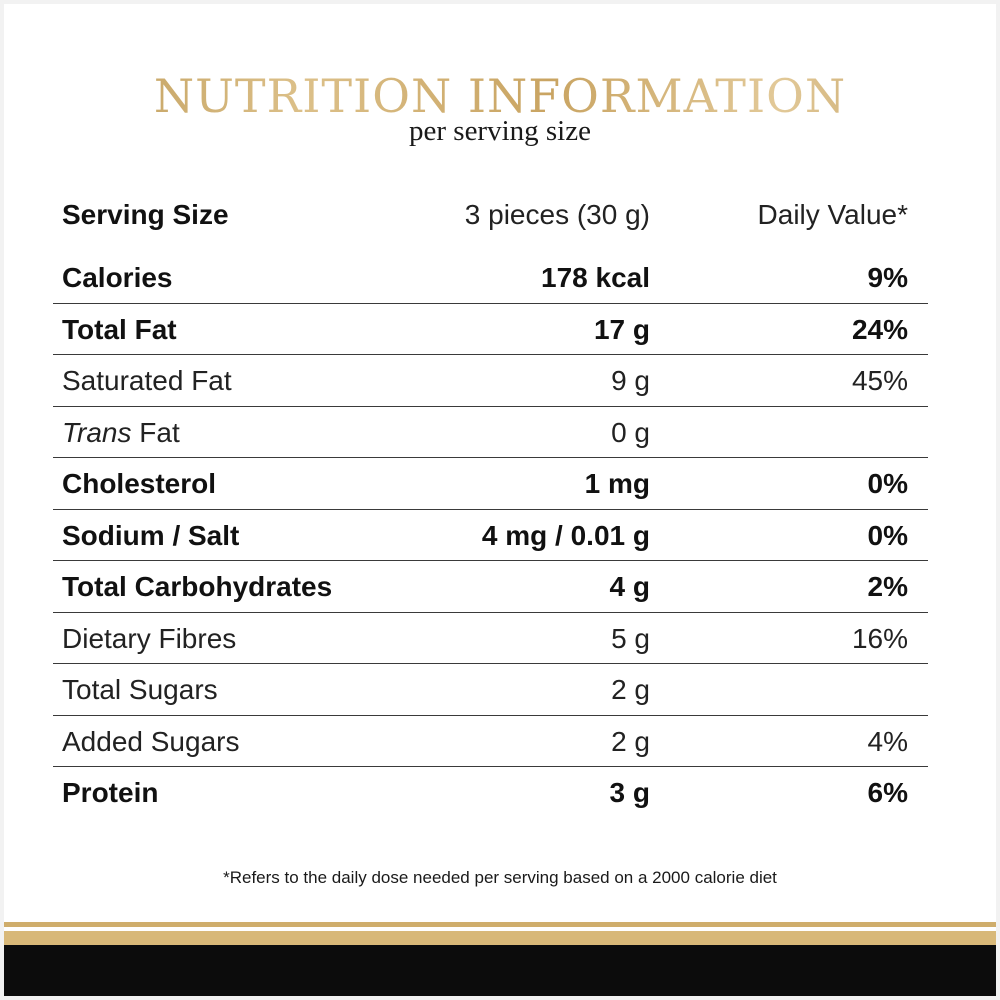  Describe the element at coordinates (595, 277) in the screenshot. I see `row-amount: 178 kcal` at that location.